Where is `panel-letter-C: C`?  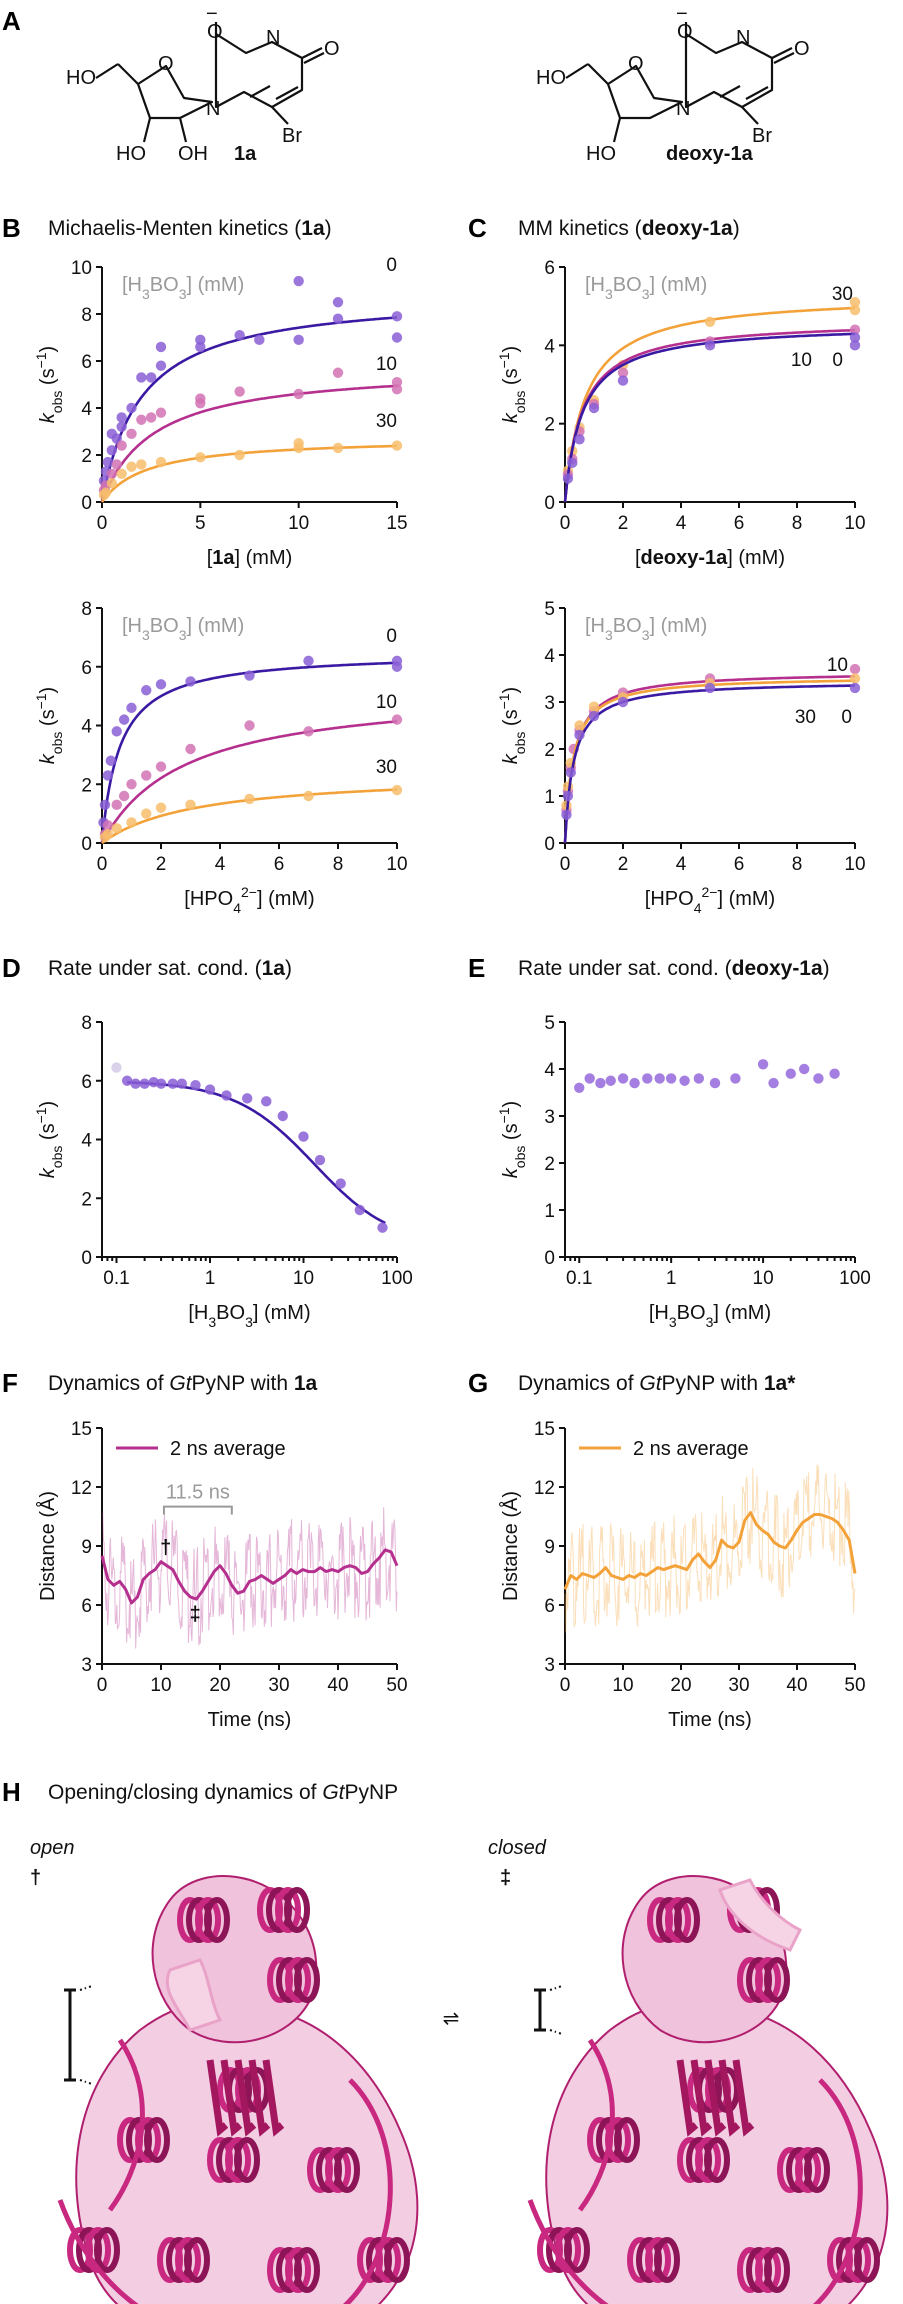 panel-letter-C: C is located at coordinates (477, 228).